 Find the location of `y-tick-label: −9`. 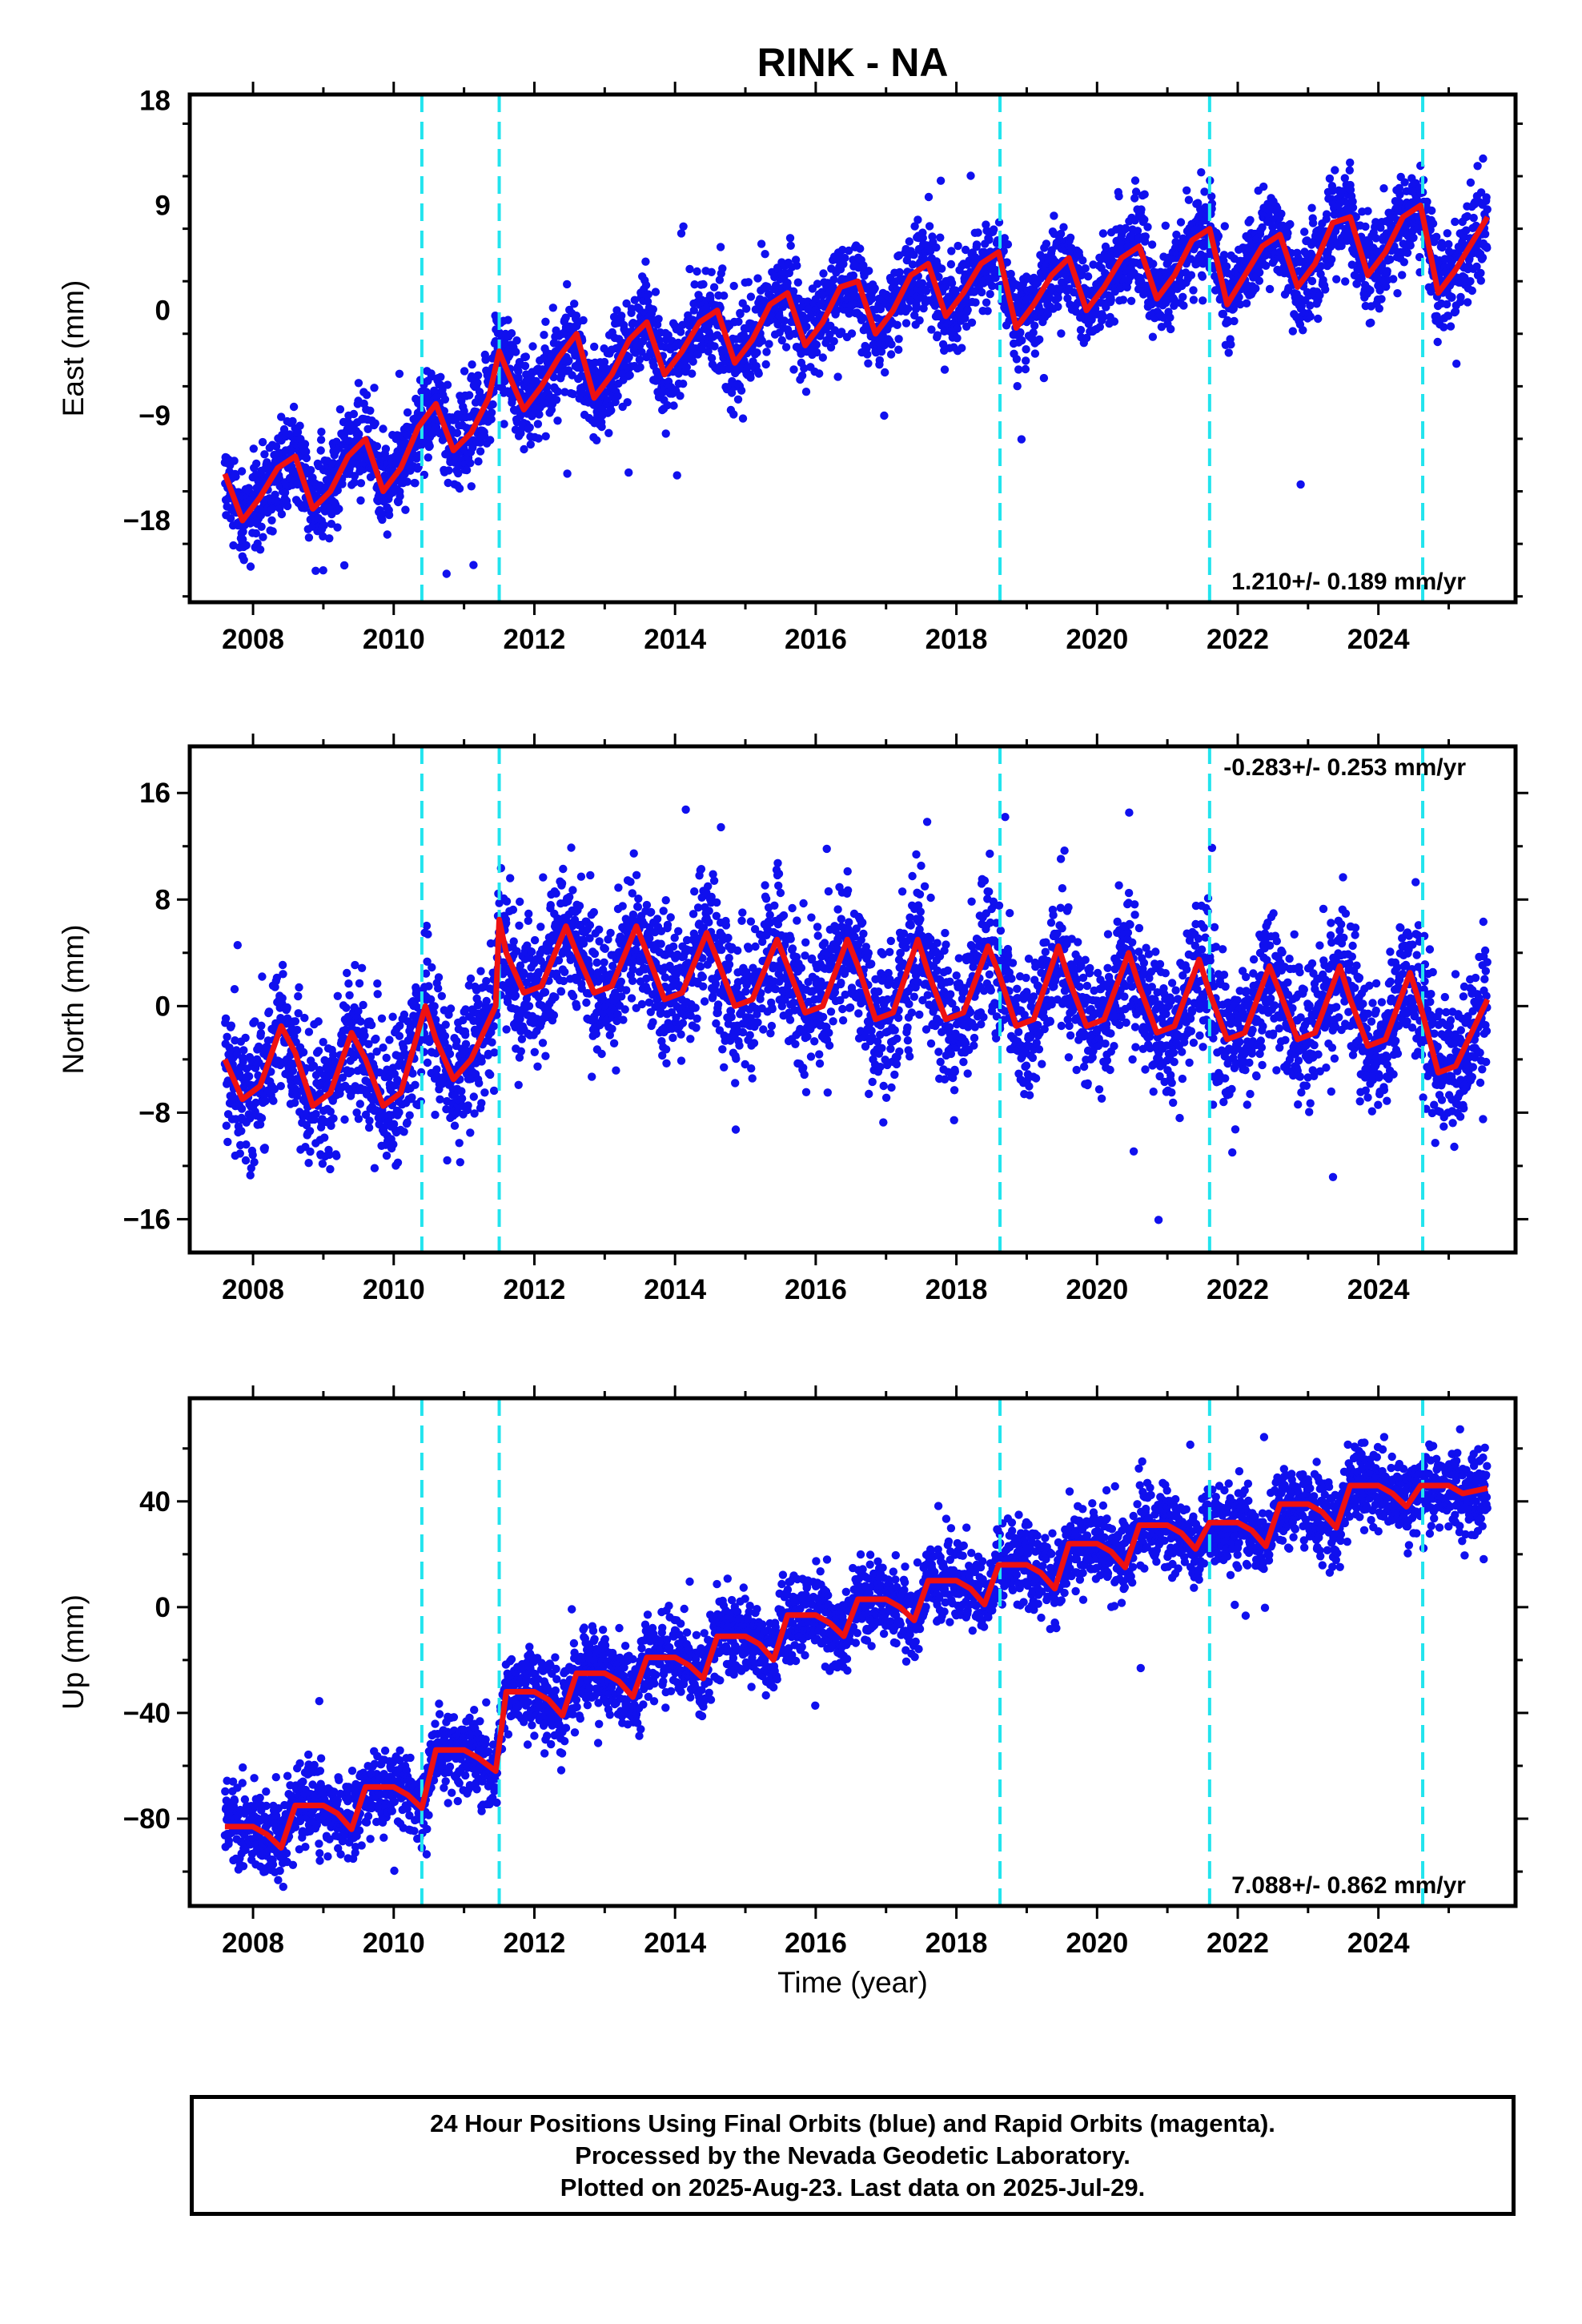

y-tick-label: −9 is located at coordinates (155, 416).